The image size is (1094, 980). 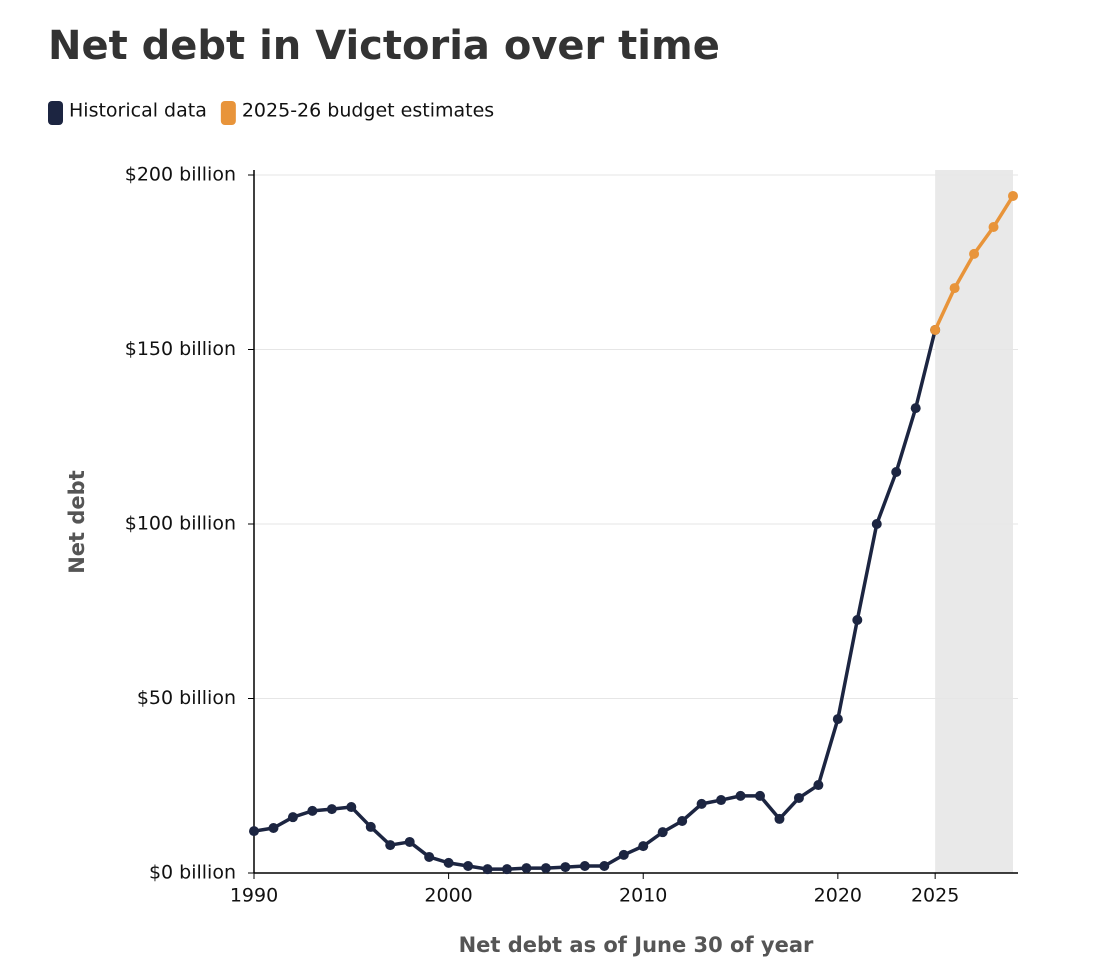 I want to click on x-tick-label: 2000, so click(x=448, y=896).